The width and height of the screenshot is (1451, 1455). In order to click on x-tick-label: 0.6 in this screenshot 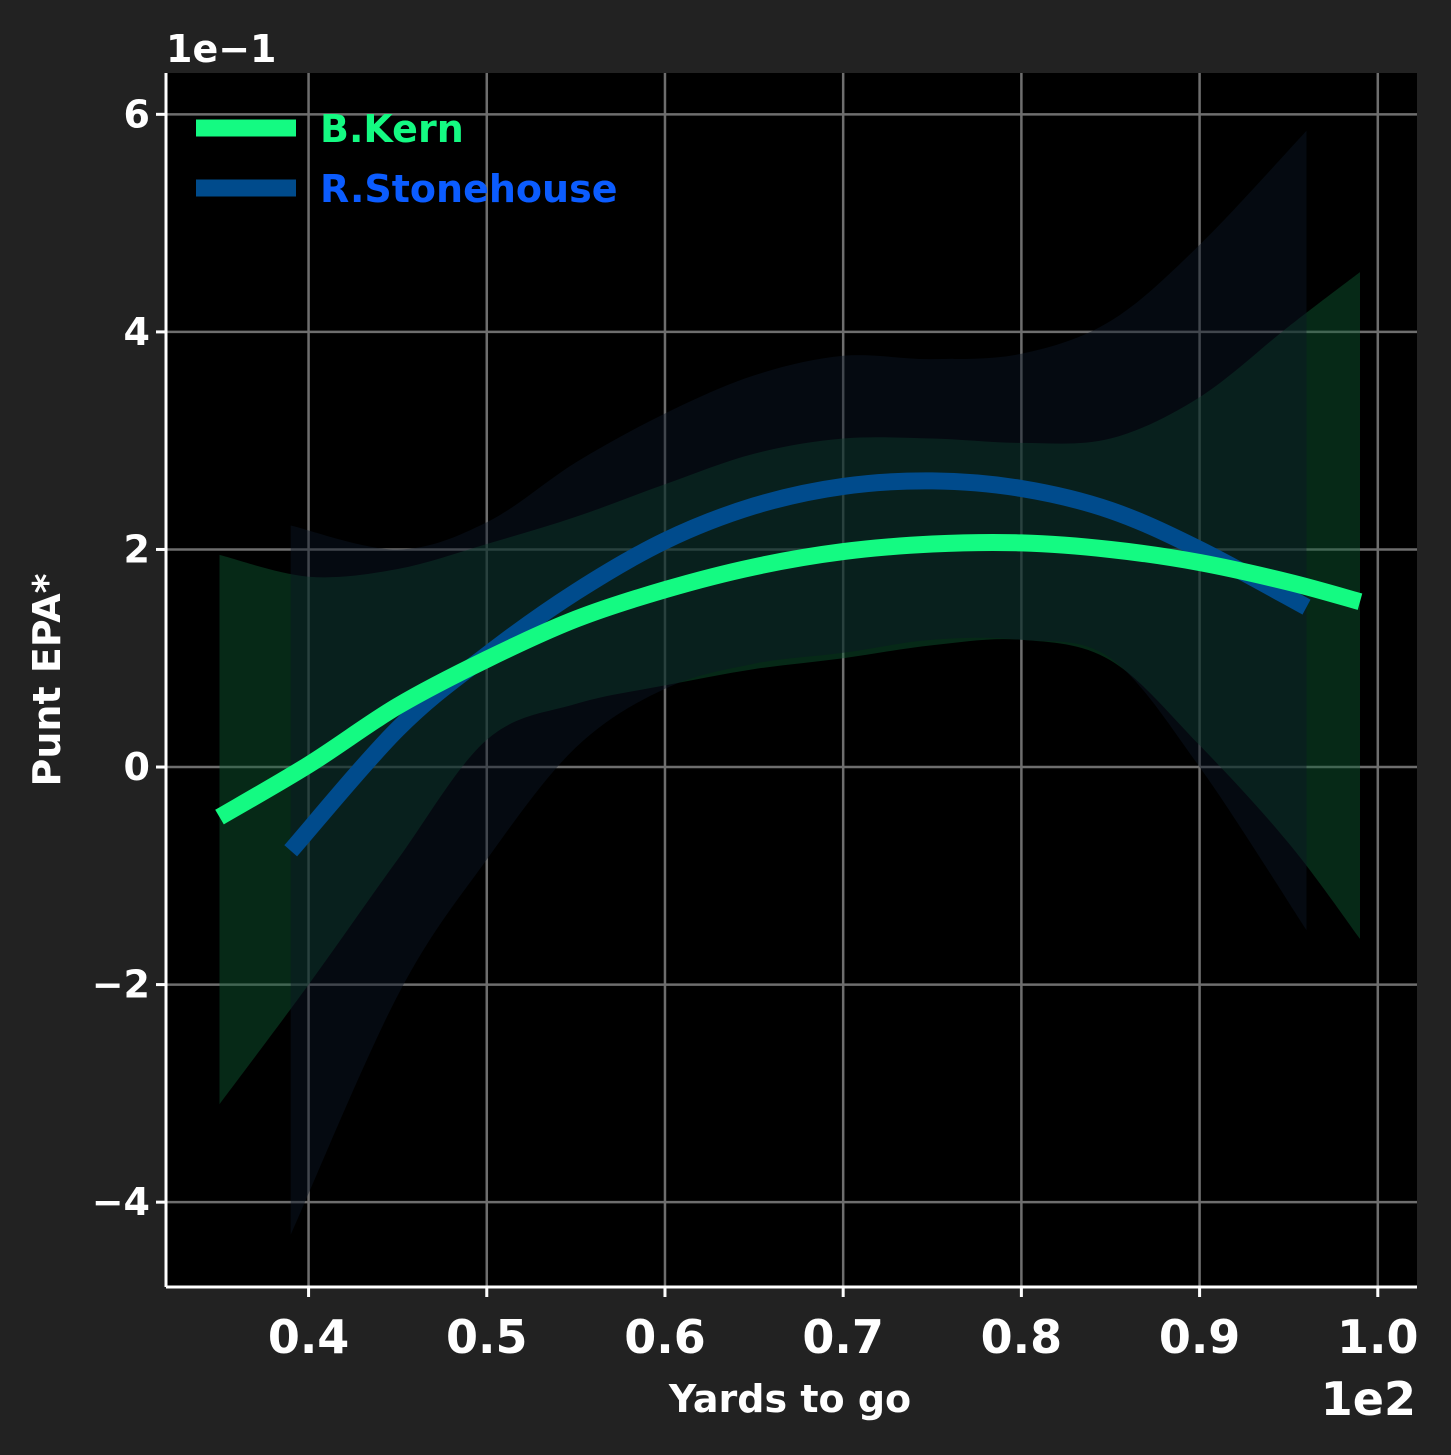, I will do `click(665, 1337)`.